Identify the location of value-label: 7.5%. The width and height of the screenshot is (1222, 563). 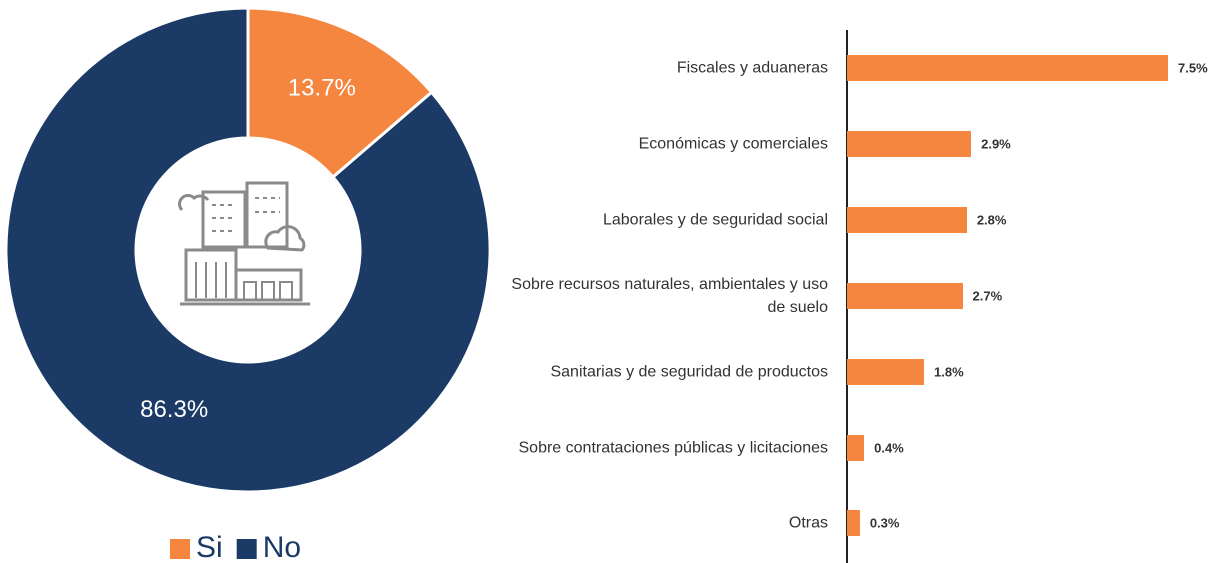
(1193, 68).